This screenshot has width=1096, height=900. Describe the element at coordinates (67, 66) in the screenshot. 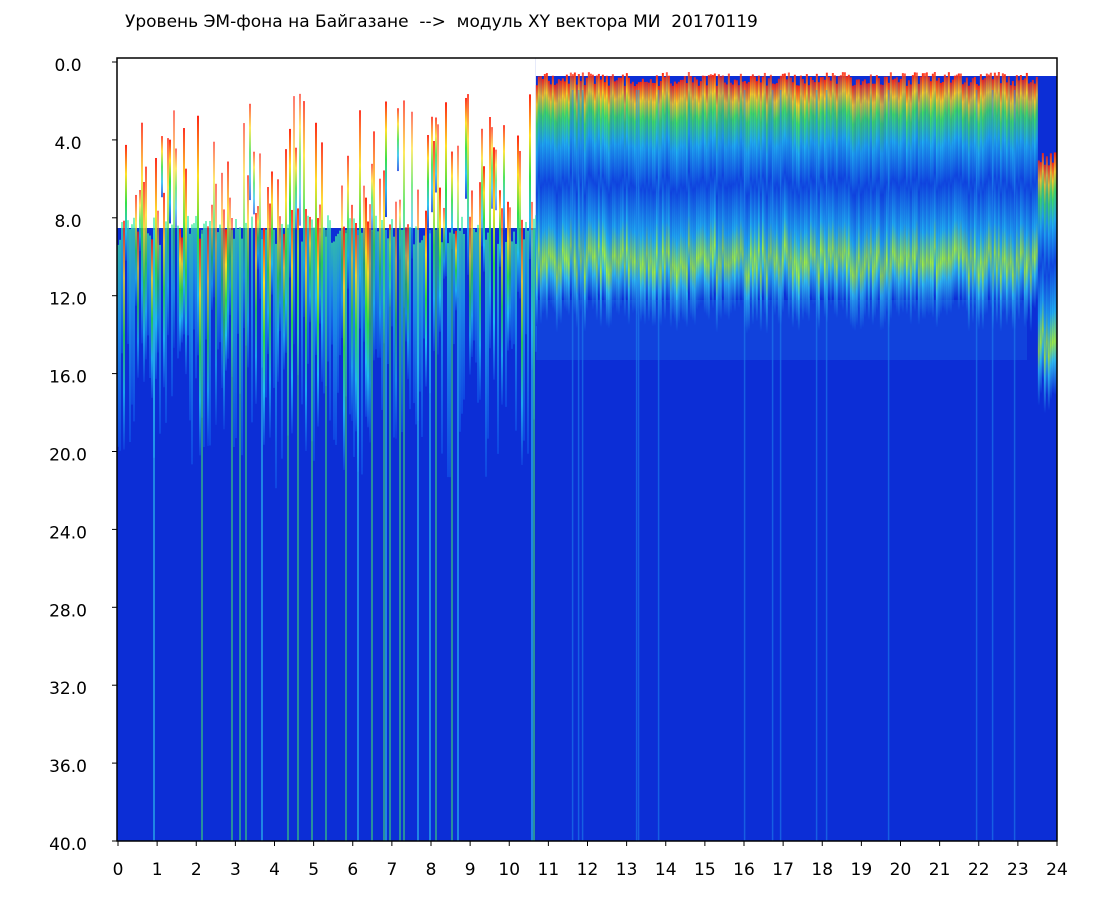

I see `y-tick-label: 0.0` at that location.